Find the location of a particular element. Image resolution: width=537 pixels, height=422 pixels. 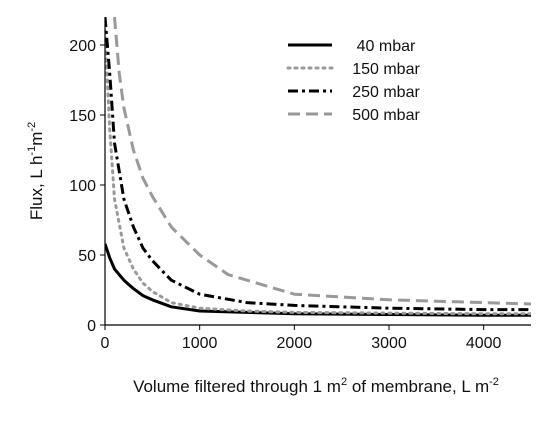

x-tick-label: 1000 is located at coordinates (200, 343).